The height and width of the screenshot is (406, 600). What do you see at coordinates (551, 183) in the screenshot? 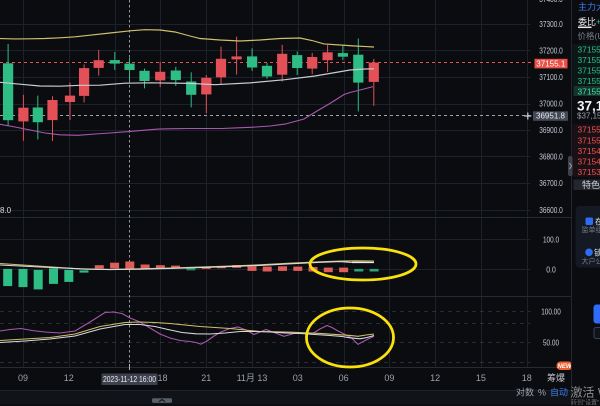
I see `svg-text: 36700.0` at bounding box center [551, 183].